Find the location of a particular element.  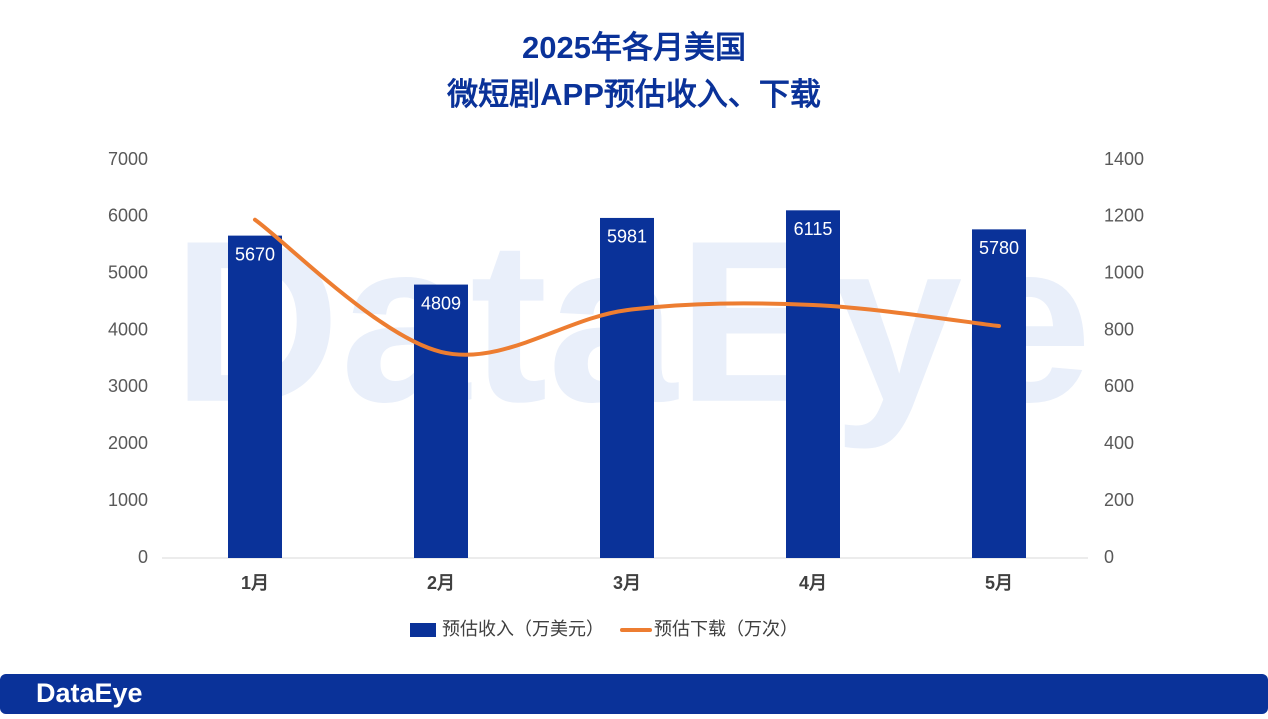

x-tick-label: 5月 is located at coordinates (999, 583).